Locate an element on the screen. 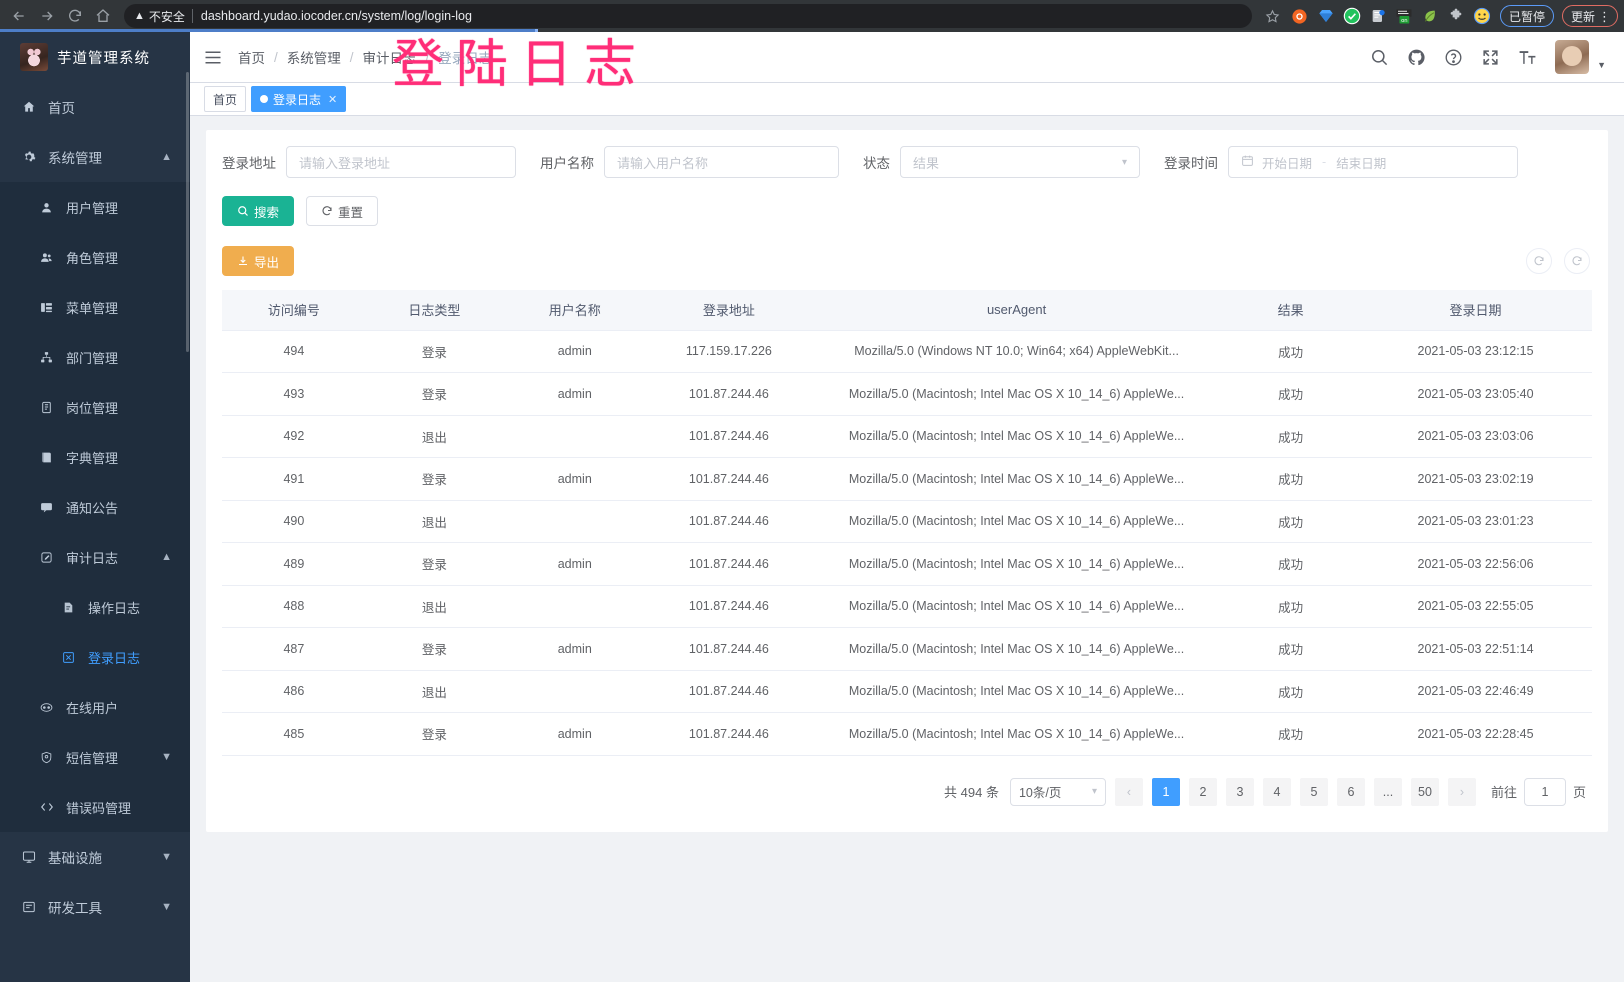 This screenshot has width=1624, height=982. search-button: 搜索 is located at coordinates (258, 211).